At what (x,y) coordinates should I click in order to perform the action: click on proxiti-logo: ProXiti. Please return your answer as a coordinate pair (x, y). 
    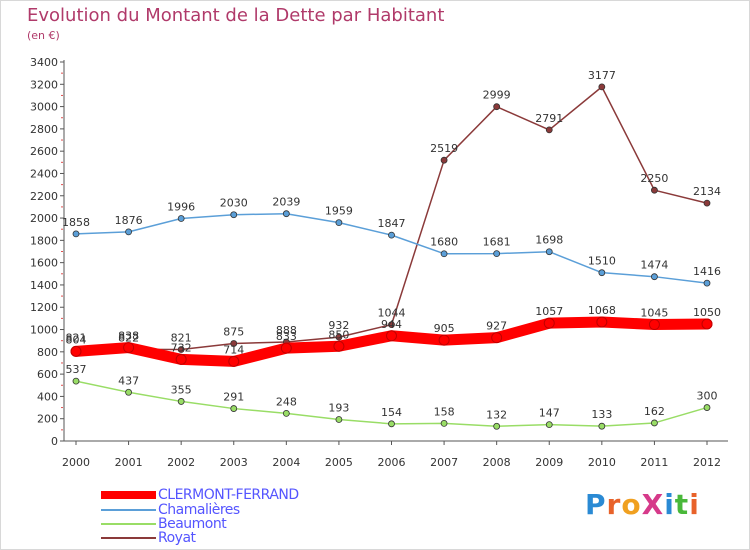
    Looking at the image, I should click on (642, 504).